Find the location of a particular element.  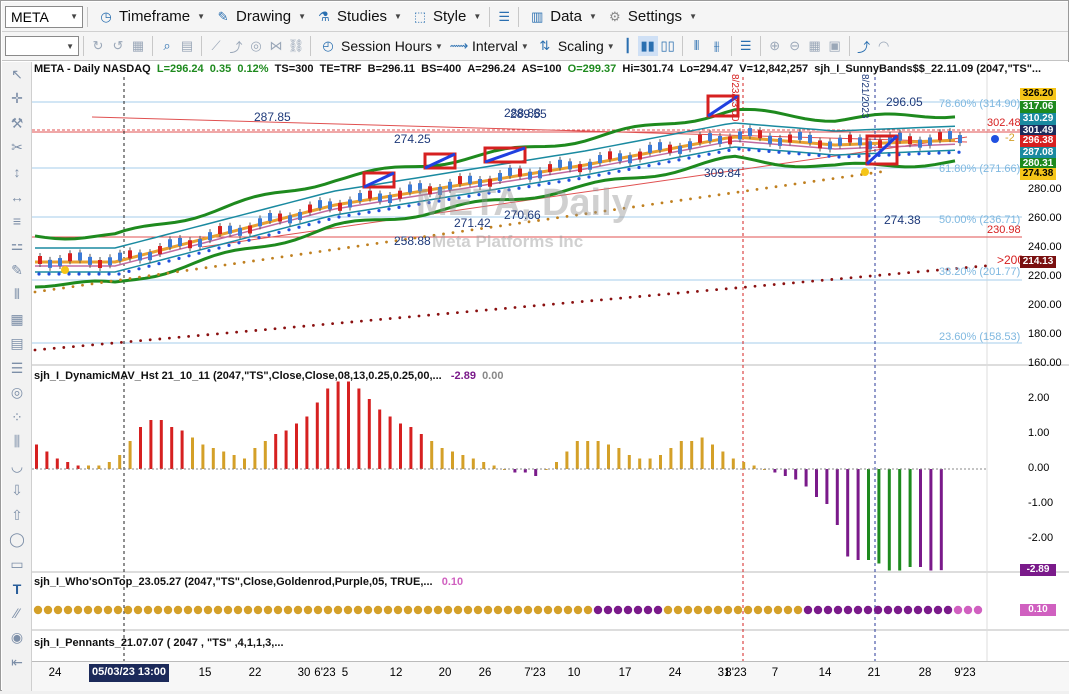

fib-icon: ⚍ is located at coordinates (17, 245).